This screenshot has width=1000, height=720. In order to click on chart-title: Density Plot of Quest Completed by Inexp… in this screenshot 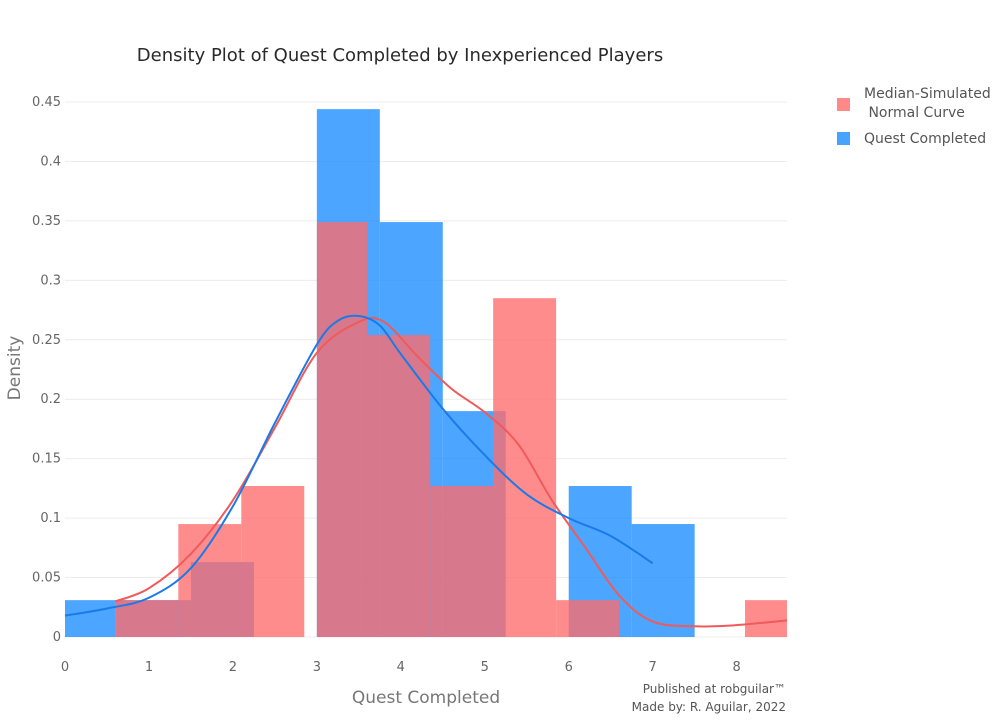, I will do `click(400, 55)`.